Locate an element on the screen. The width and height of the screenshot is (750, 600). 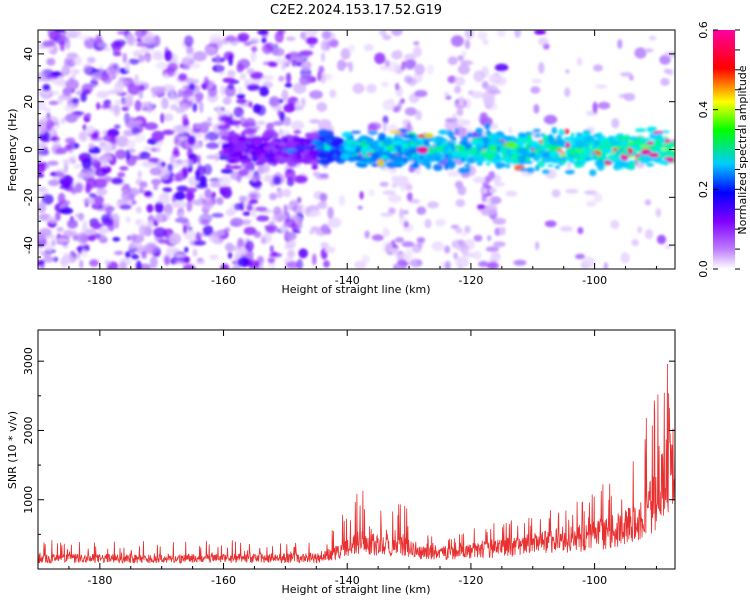
snr-y-axis-title: SNR (10 * v/v) is located at coordinates (12, 450).